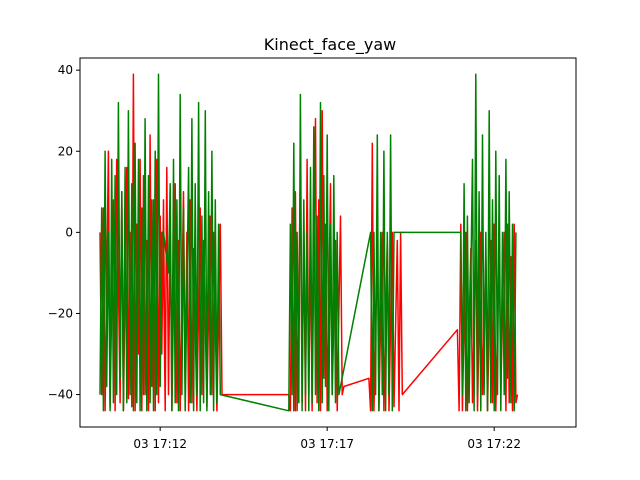 This screenshot has width=640, height=480. Describe the element at coordinates (330, 45) in the screenshot. I see `chart-title: Kinect_face_yaw` at that location.